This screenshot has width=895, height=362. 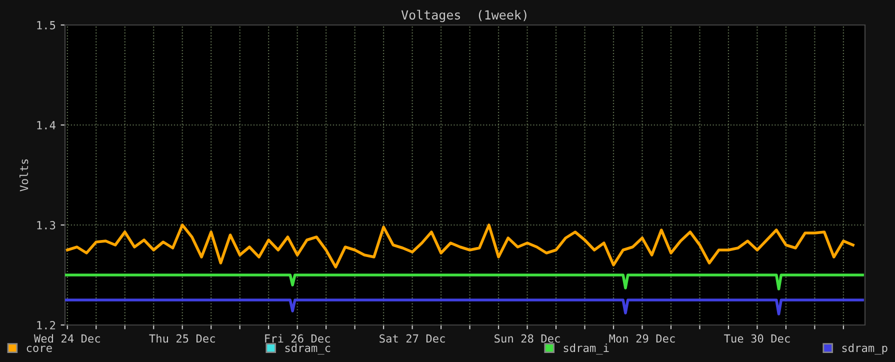 What do you see at coordinates (46, 325) in the screenshot?
I see `y-tick-label: 1.2` at bounding box center [46, 325].